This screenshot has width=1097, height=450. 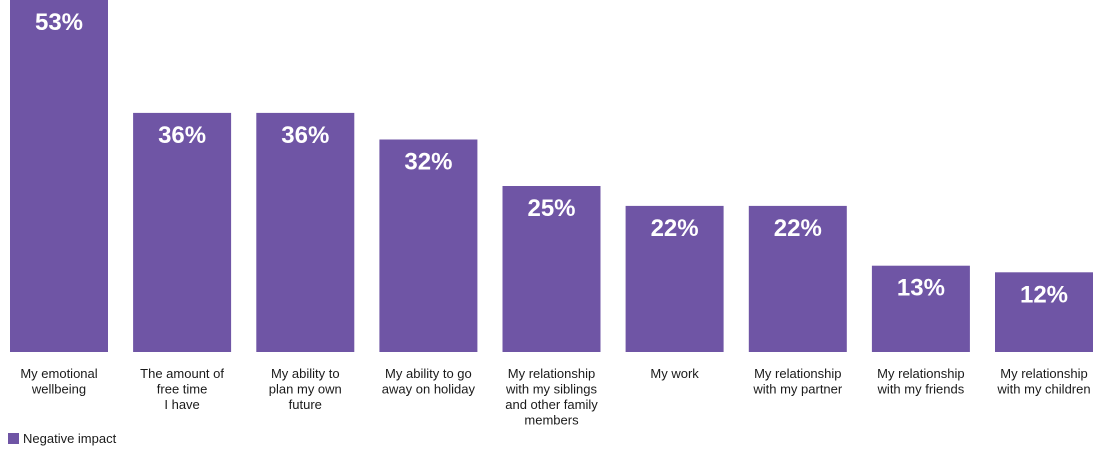 What do you see at coordinates (551, 208) in the screenshot?
I see `bar-value-label: 25%` at bounding box center [551, 208].